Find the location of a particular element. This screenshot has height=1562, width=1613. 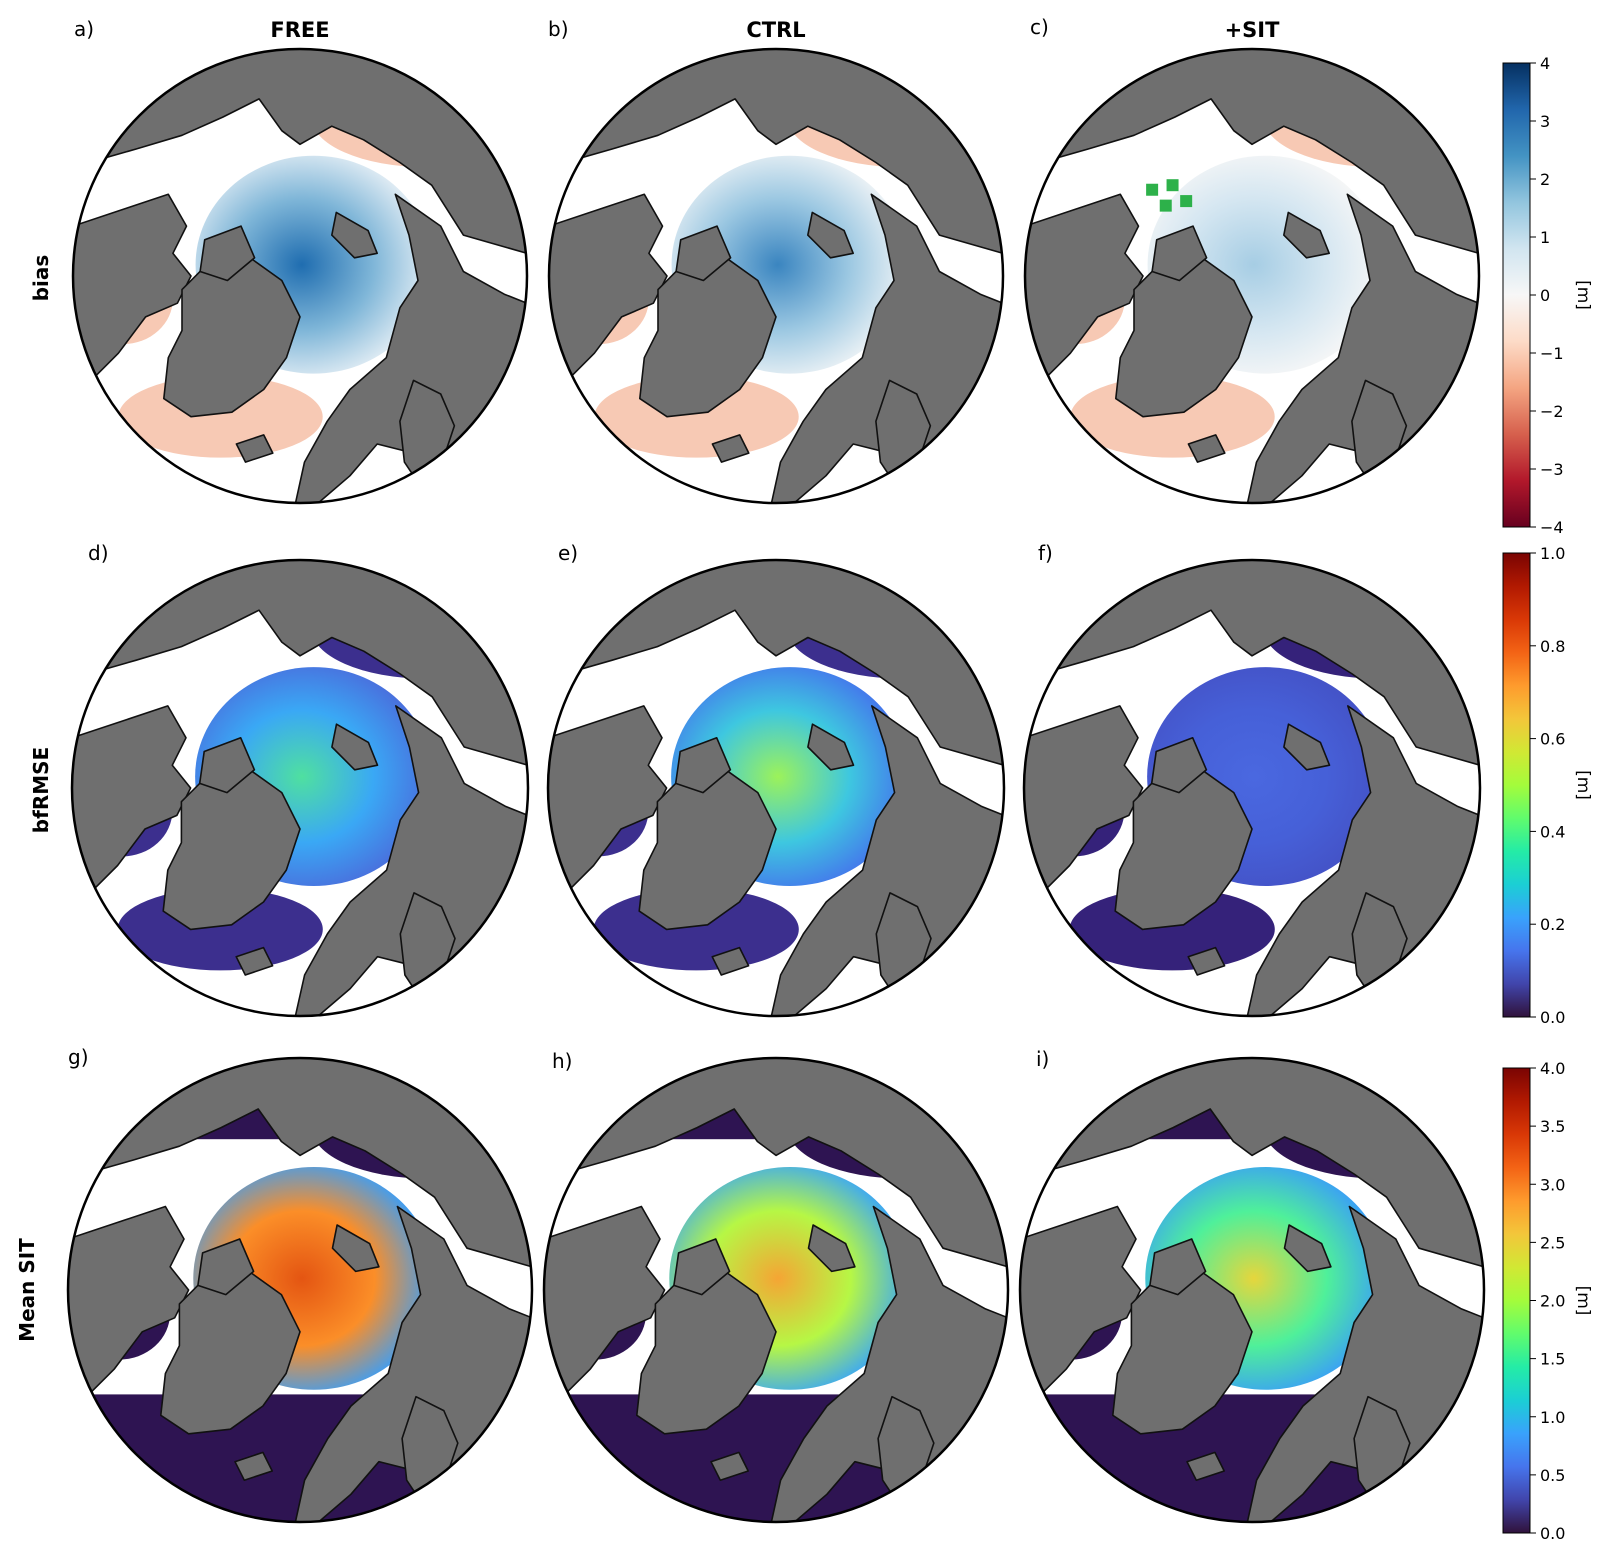

polar-map-a is located at coordinates (300, 276).